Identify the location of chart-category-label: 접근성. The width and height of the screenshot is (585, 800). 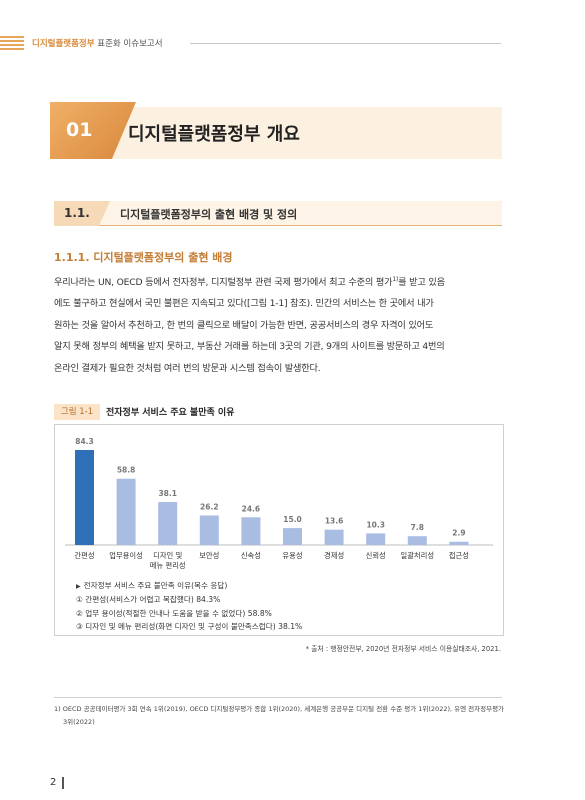
(459, 555).